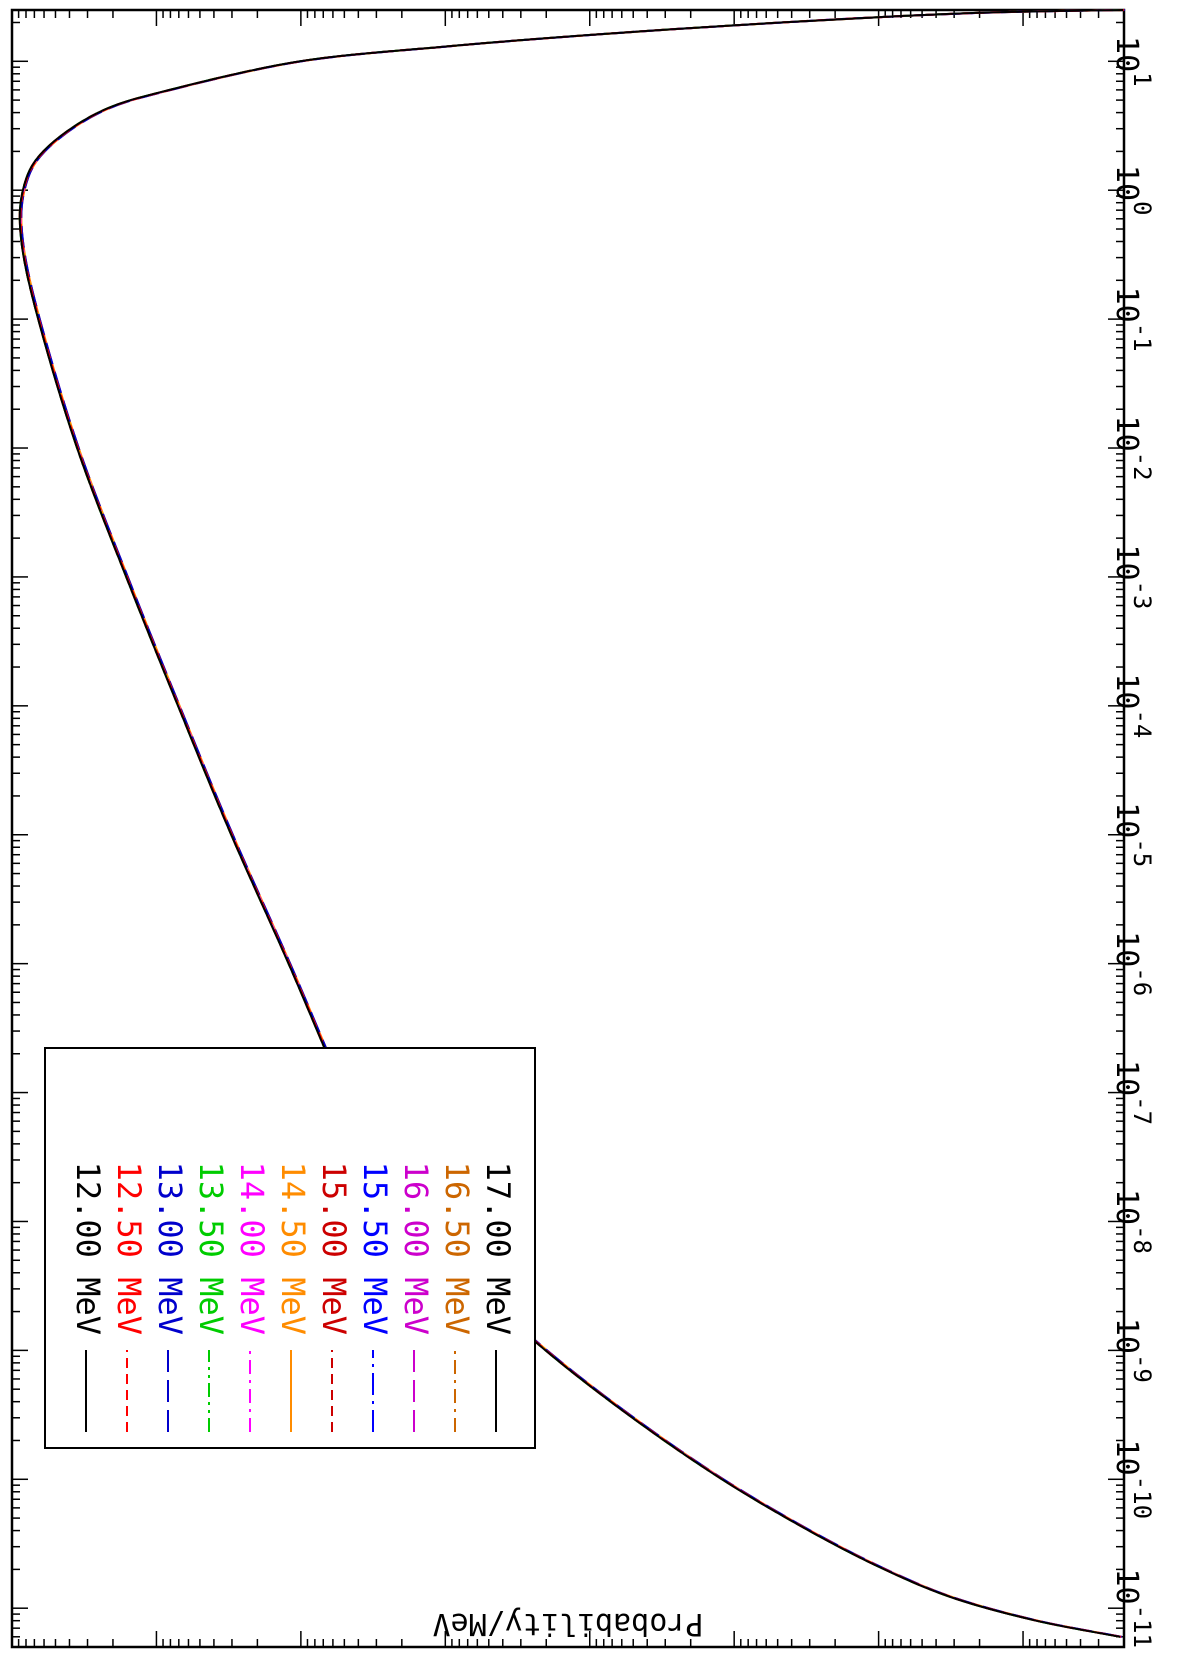 This screenshot has width=1191, height=1663. I want to click on legend-label: 13.00 MeV, so click(170, 1248).